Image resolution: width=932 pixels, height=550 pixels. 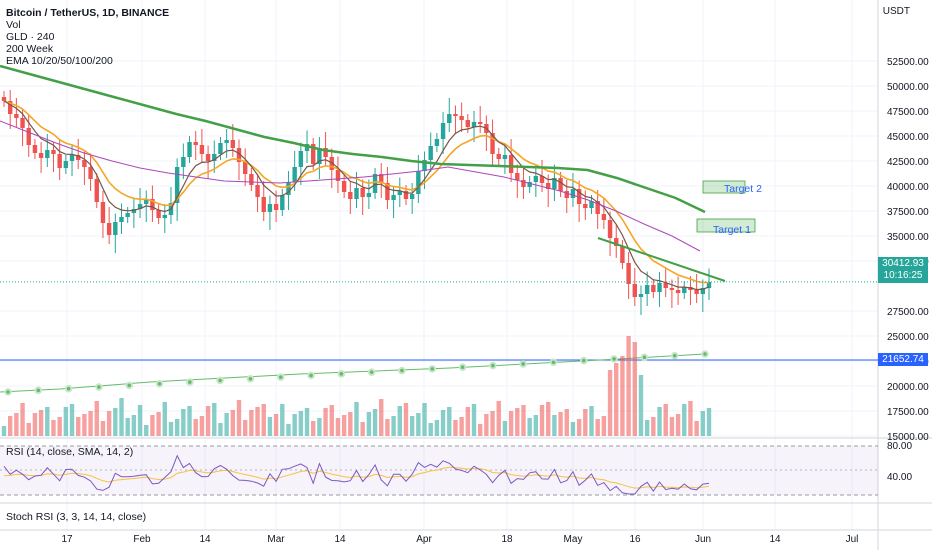 What do you see at coordinates (908, 62) in the screenshot?
I see `y-tick-label: 52500.00` at bounding box center [908, 62].